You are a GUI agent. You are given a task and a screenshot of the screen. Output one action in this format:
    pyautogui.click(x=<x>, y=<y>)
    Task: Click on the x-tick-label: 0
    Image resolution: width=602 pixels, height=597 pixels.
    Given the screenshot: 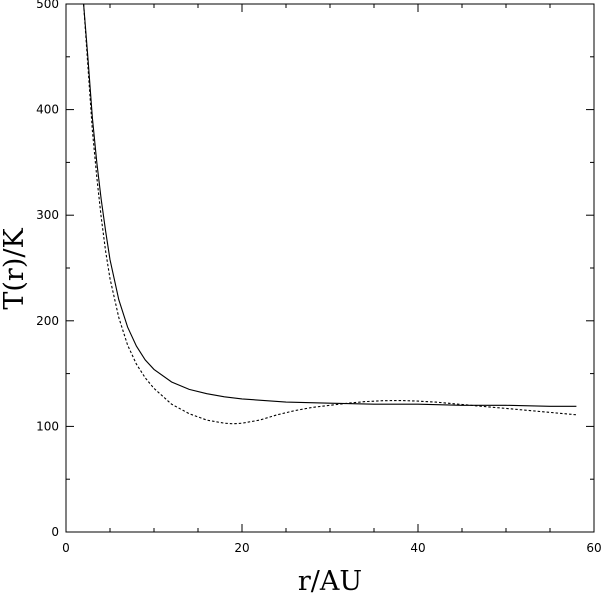 What is the action you would take?
    pyautogui.click(x=66, y=548)
    